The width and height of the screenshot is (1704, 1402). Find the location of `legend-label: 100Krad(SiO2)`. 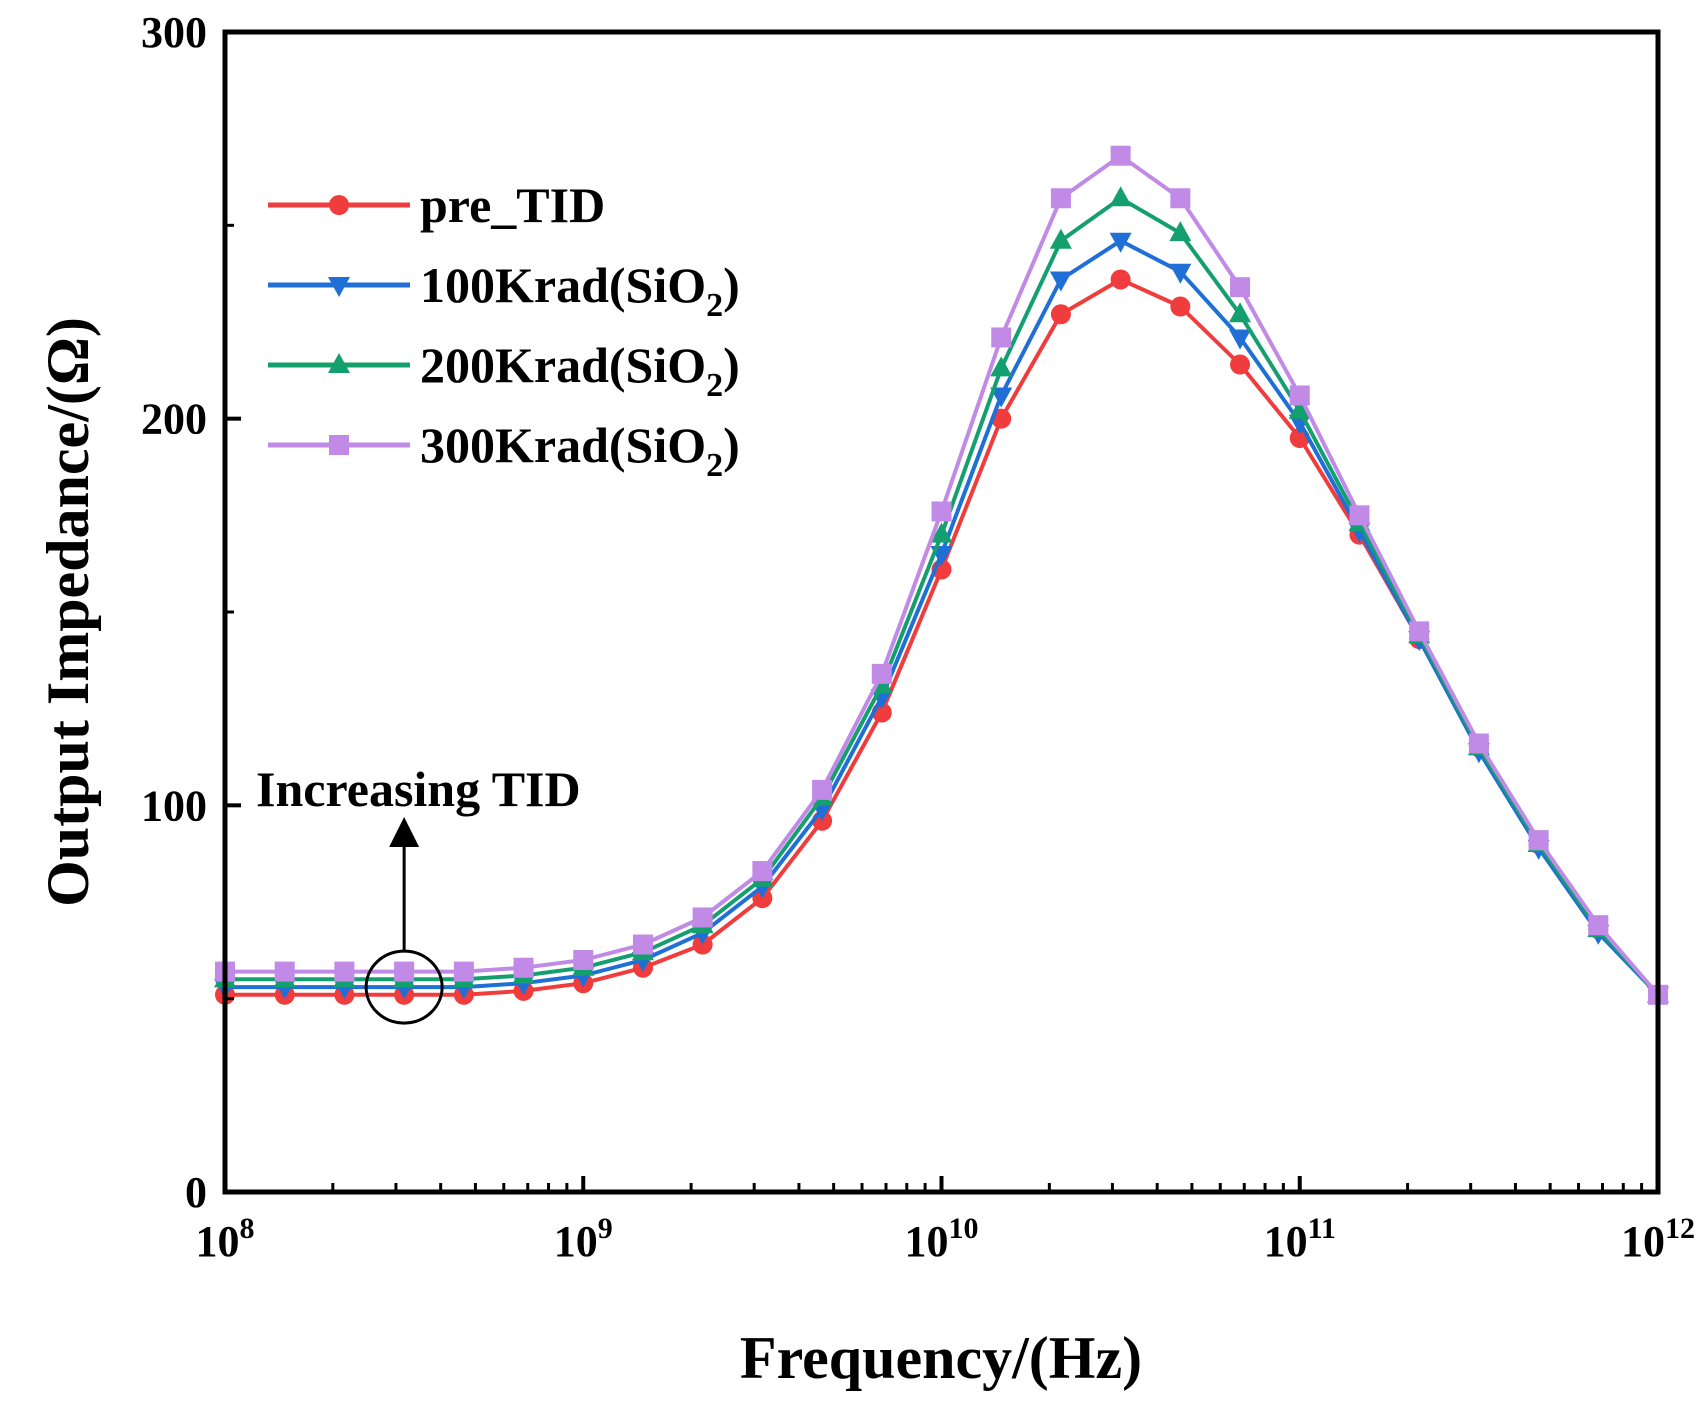

legend-label: 100Krad(SiO2) is located at coordinates (580, 290).